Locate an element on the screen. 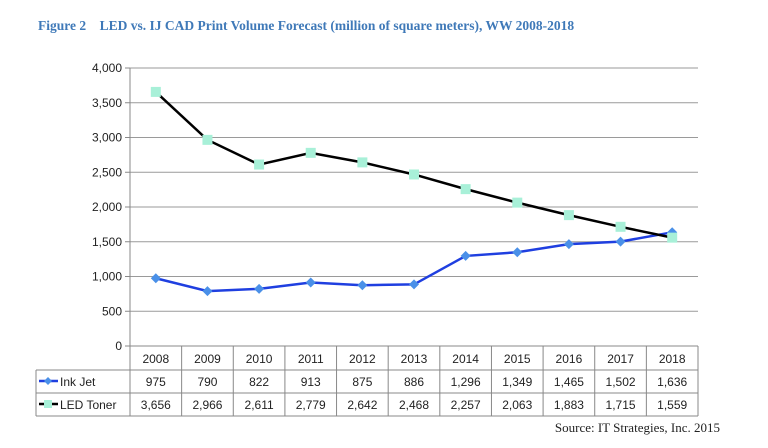  data-table-value: 2,468 is located at coordinates (414, 405).